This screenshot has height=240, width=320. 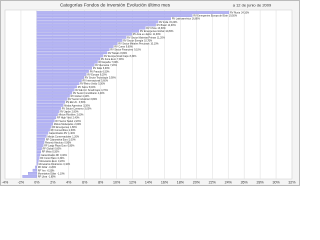 I want to click on category-label: RV Rusia, so click(x=235, y=12).